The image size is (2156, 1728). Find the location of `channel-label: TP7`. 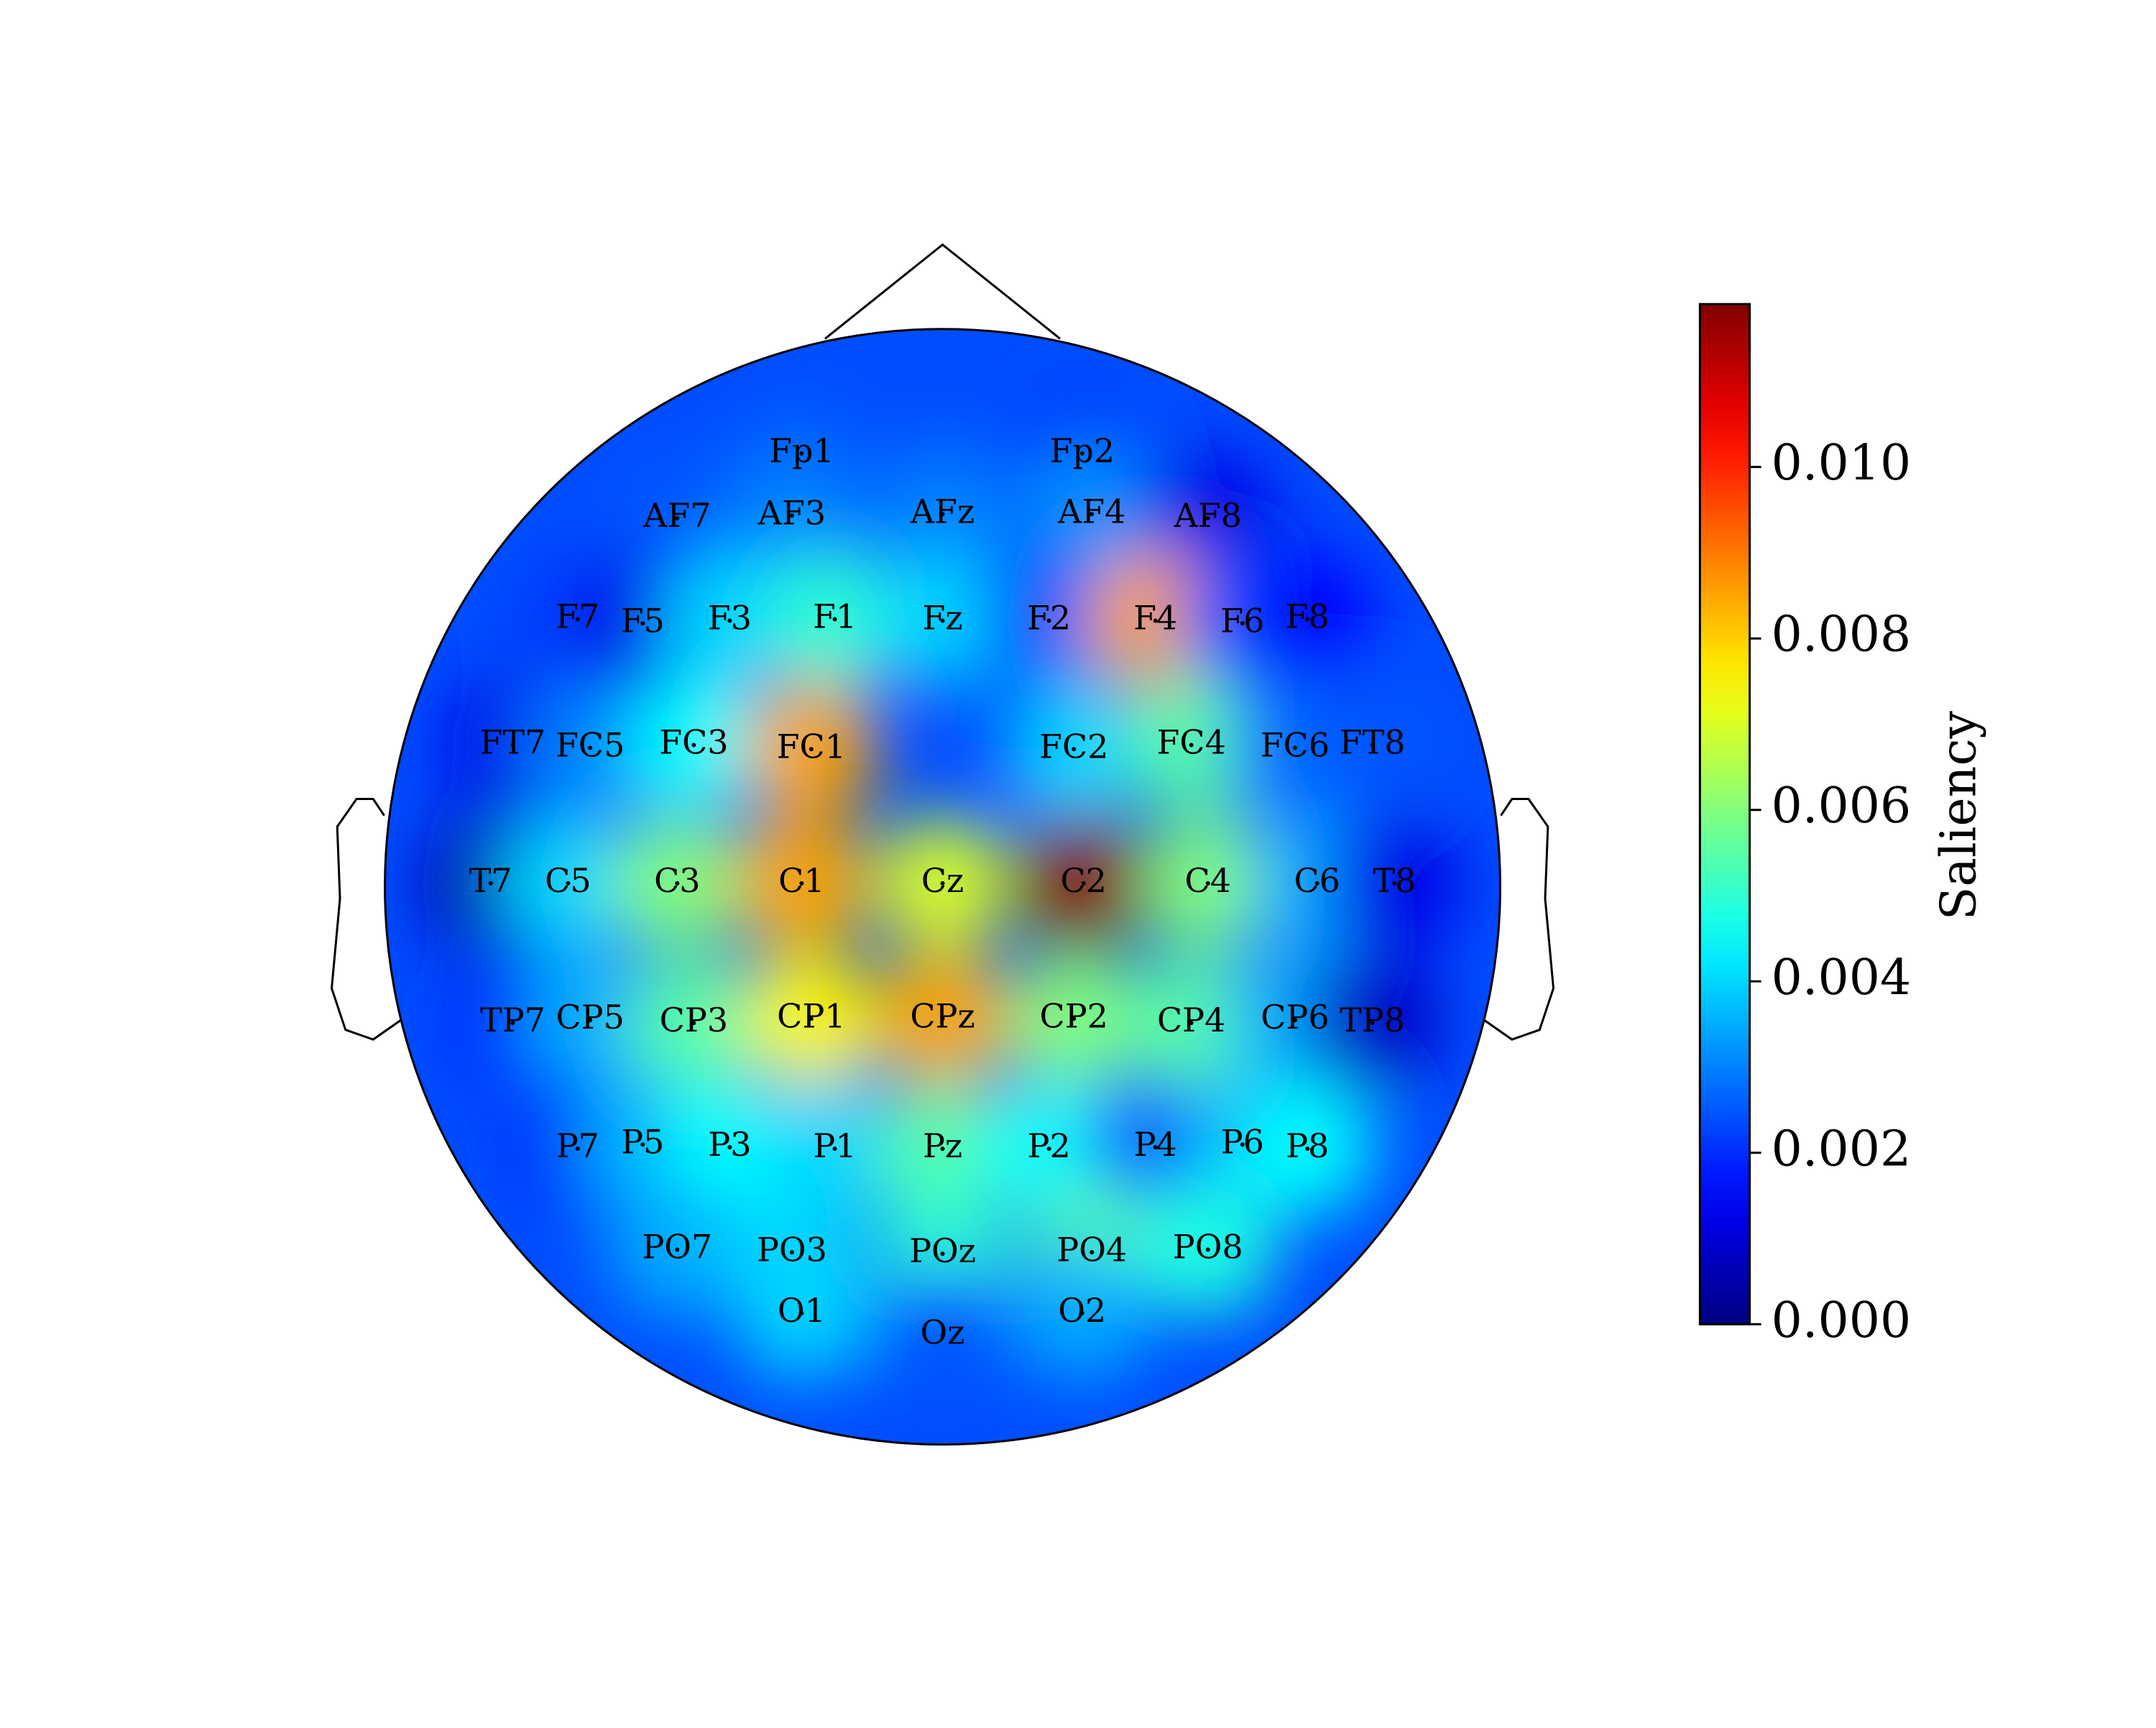

channel-label: TP7 is located at coordinates (512, 1020).